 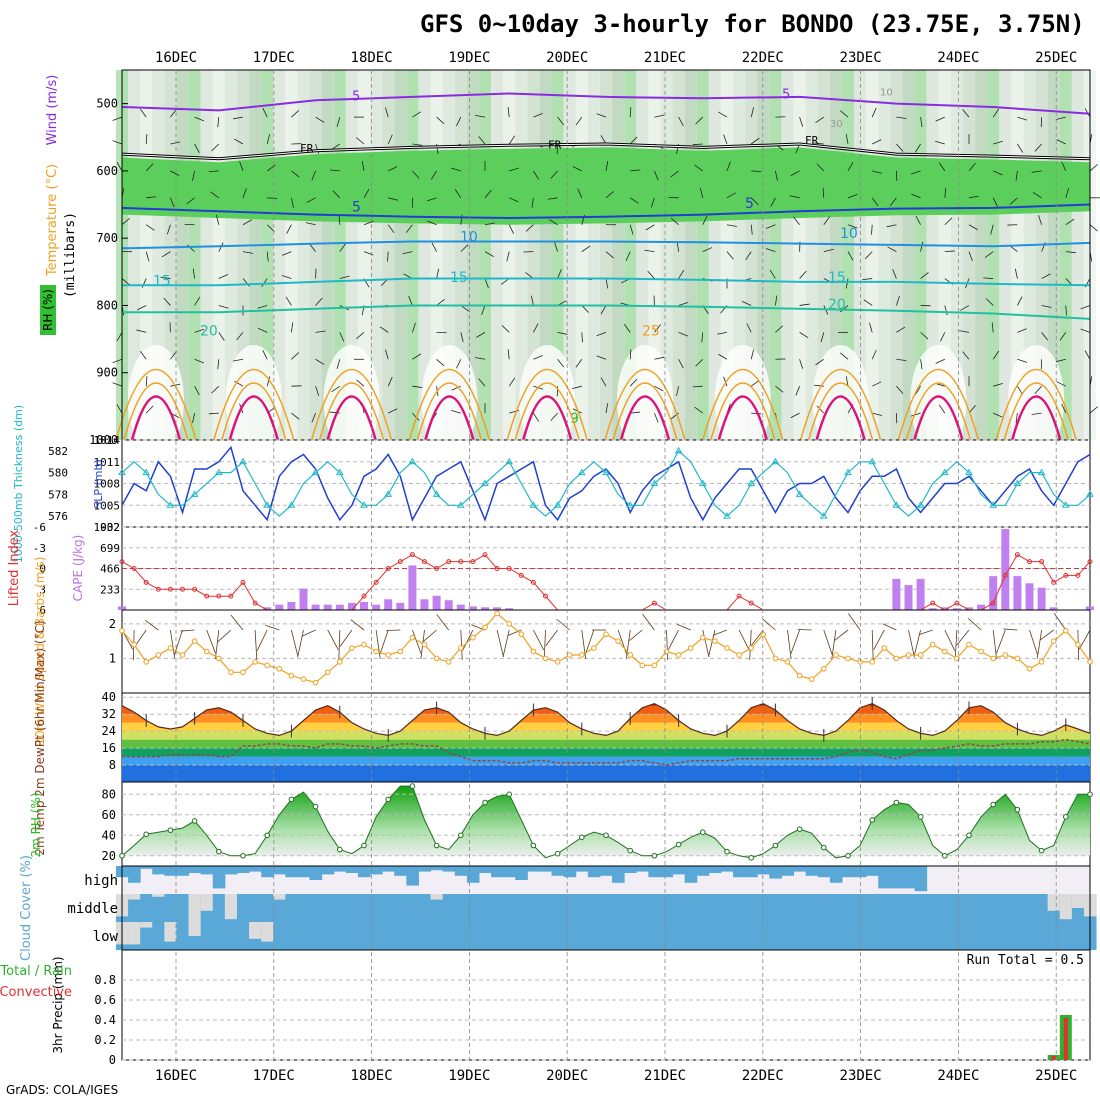 I want to click on rh-tick-label: 80, so click(x=109, y=794).